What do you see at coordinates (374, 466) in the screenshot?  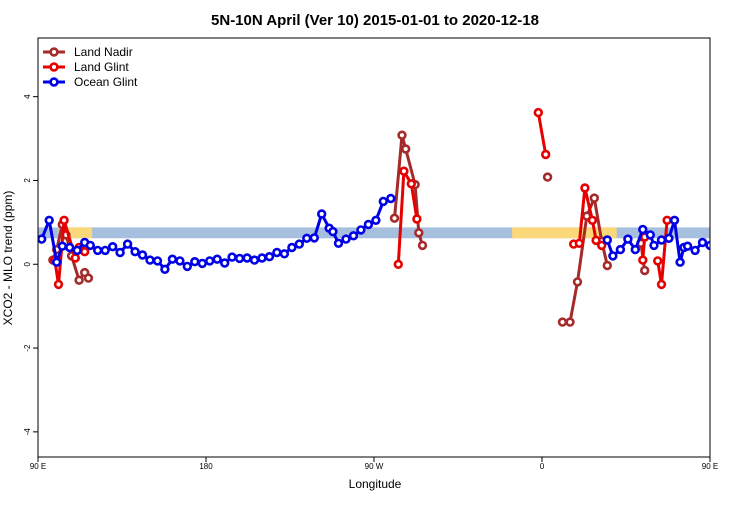 I see `x-tick-label-2: 90 W` at bounding box center [374, 466].